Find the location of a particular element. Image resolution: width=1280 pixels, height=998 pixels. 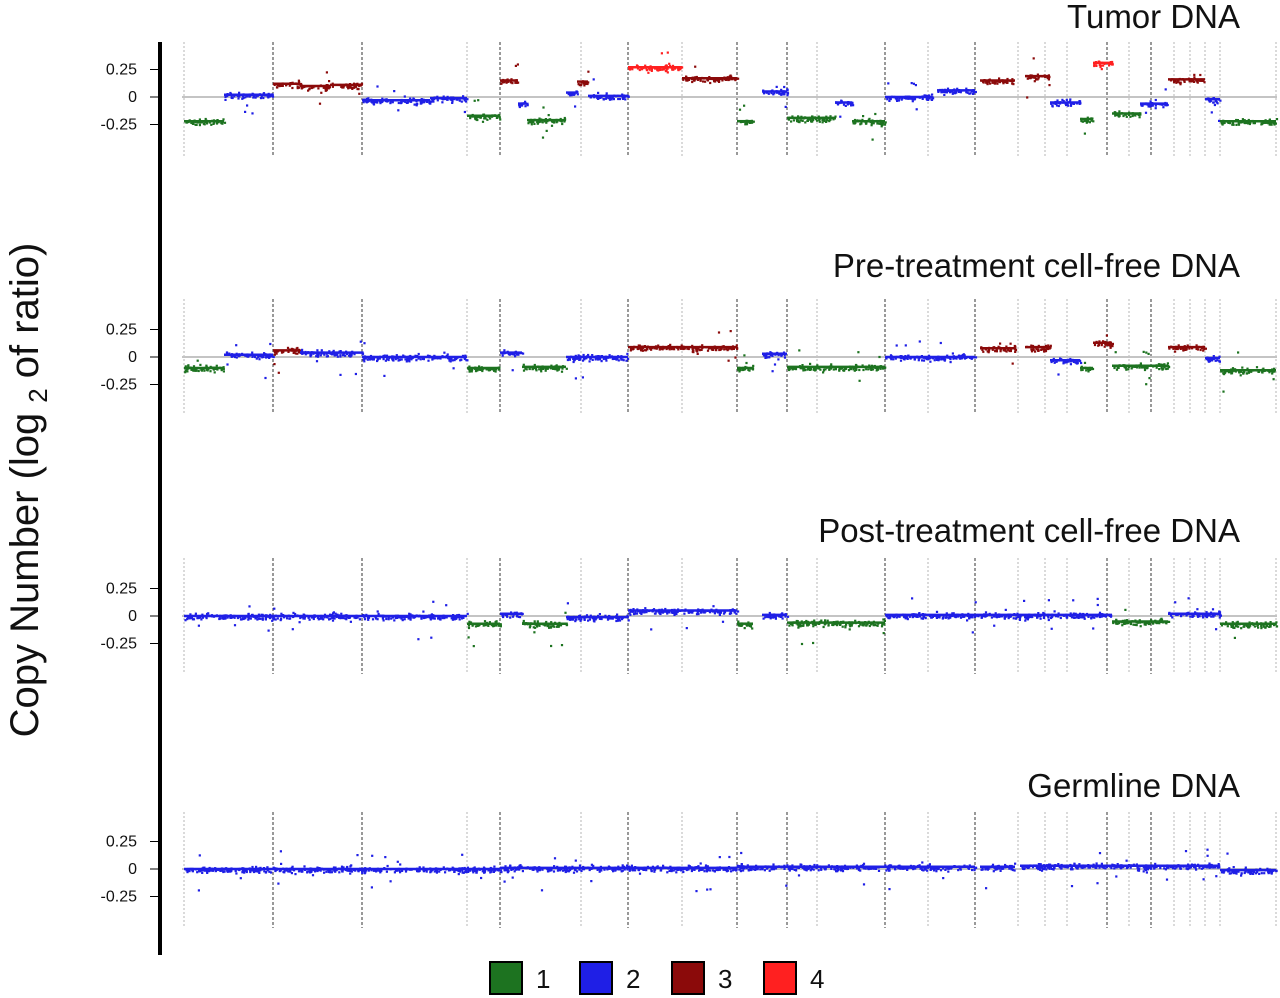

data-points is located at coordinates (731, 870).